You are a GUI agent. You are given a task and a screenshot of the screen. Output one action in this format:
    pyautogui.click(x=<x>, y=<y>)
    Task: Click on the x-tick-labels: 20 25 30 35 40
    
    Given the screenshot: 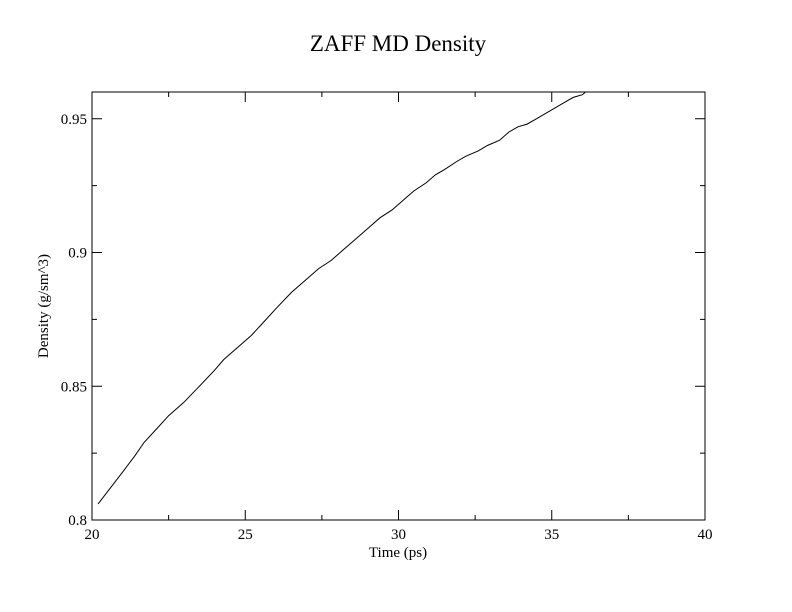 What is the action you would take?
    pyautogui.click(x=399, y=535)
    